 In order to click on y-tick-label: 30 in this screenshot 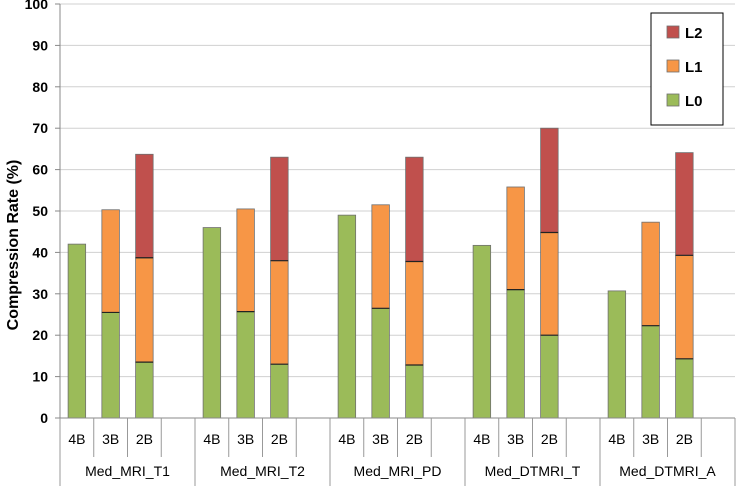, I will do `click(40, 294)`.